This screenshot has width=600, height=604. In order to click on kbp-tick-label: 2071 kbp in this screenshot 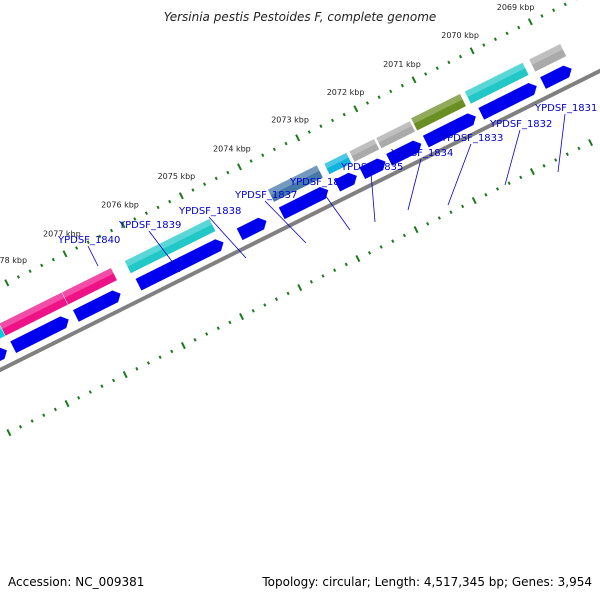, I will do `click(402, 64)`.